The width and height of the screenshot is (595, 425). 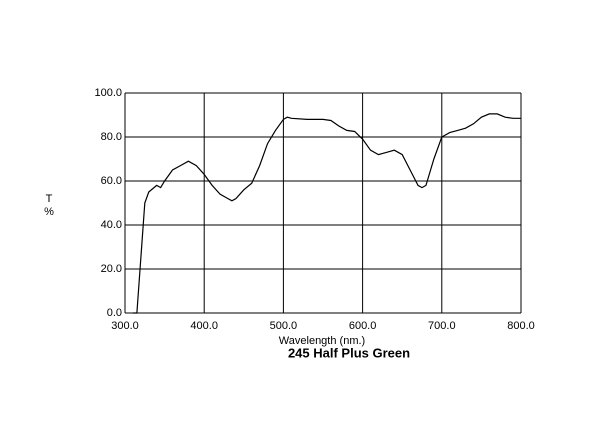 I want to click on y-tick-label: 40.0, so click(x=111, y=225).